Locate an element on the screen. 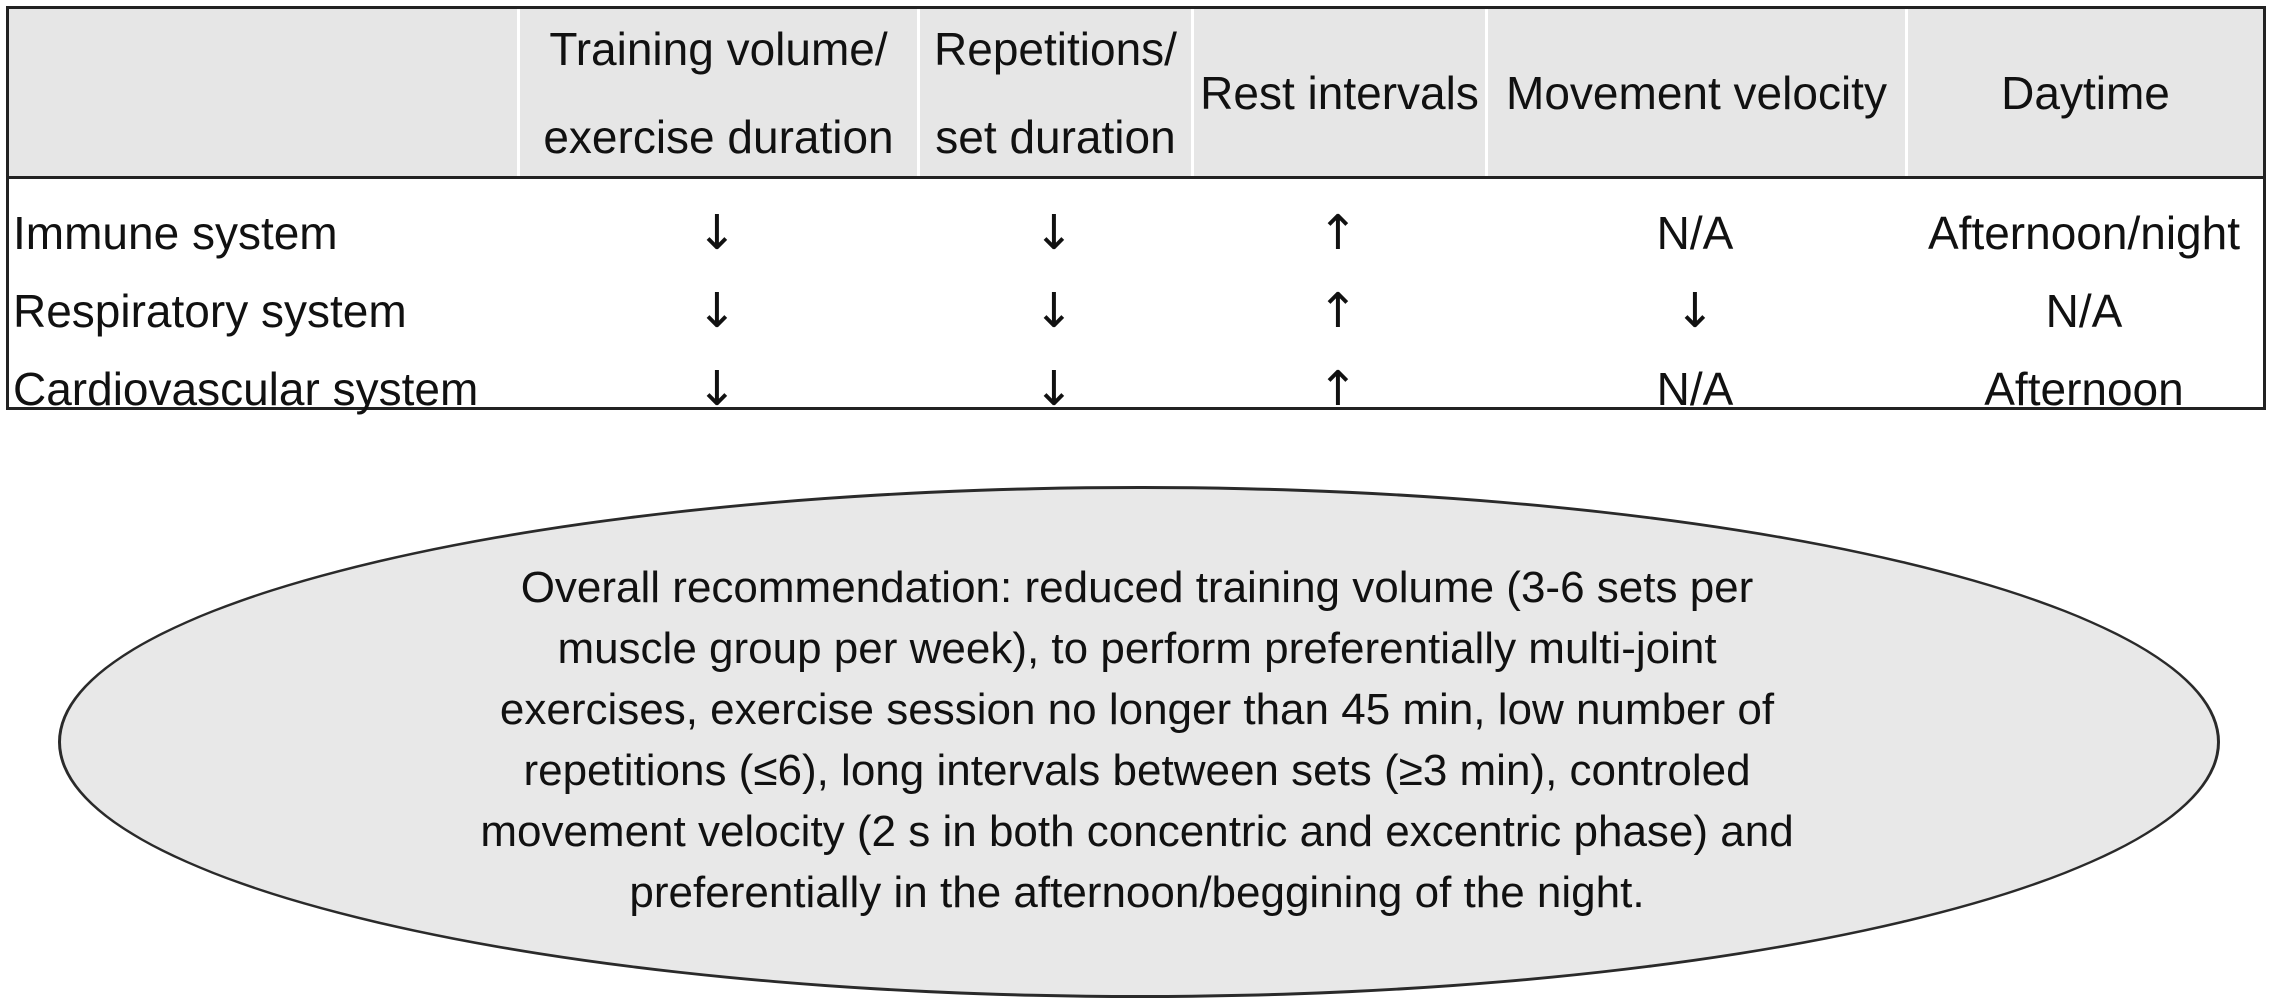 Image resolution: width=2272 pixels, height=1008 pixels. header-daytime: Daytime is located at coordinates (2084, 92).